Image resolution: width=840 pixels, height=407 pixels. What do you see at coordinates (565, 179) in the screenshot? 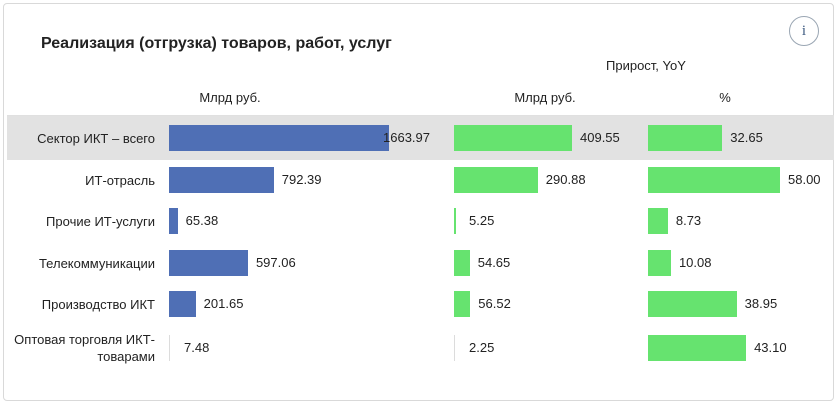
I see `value-label-2-it-industry: 290.88` at bounding box center [565, 179].